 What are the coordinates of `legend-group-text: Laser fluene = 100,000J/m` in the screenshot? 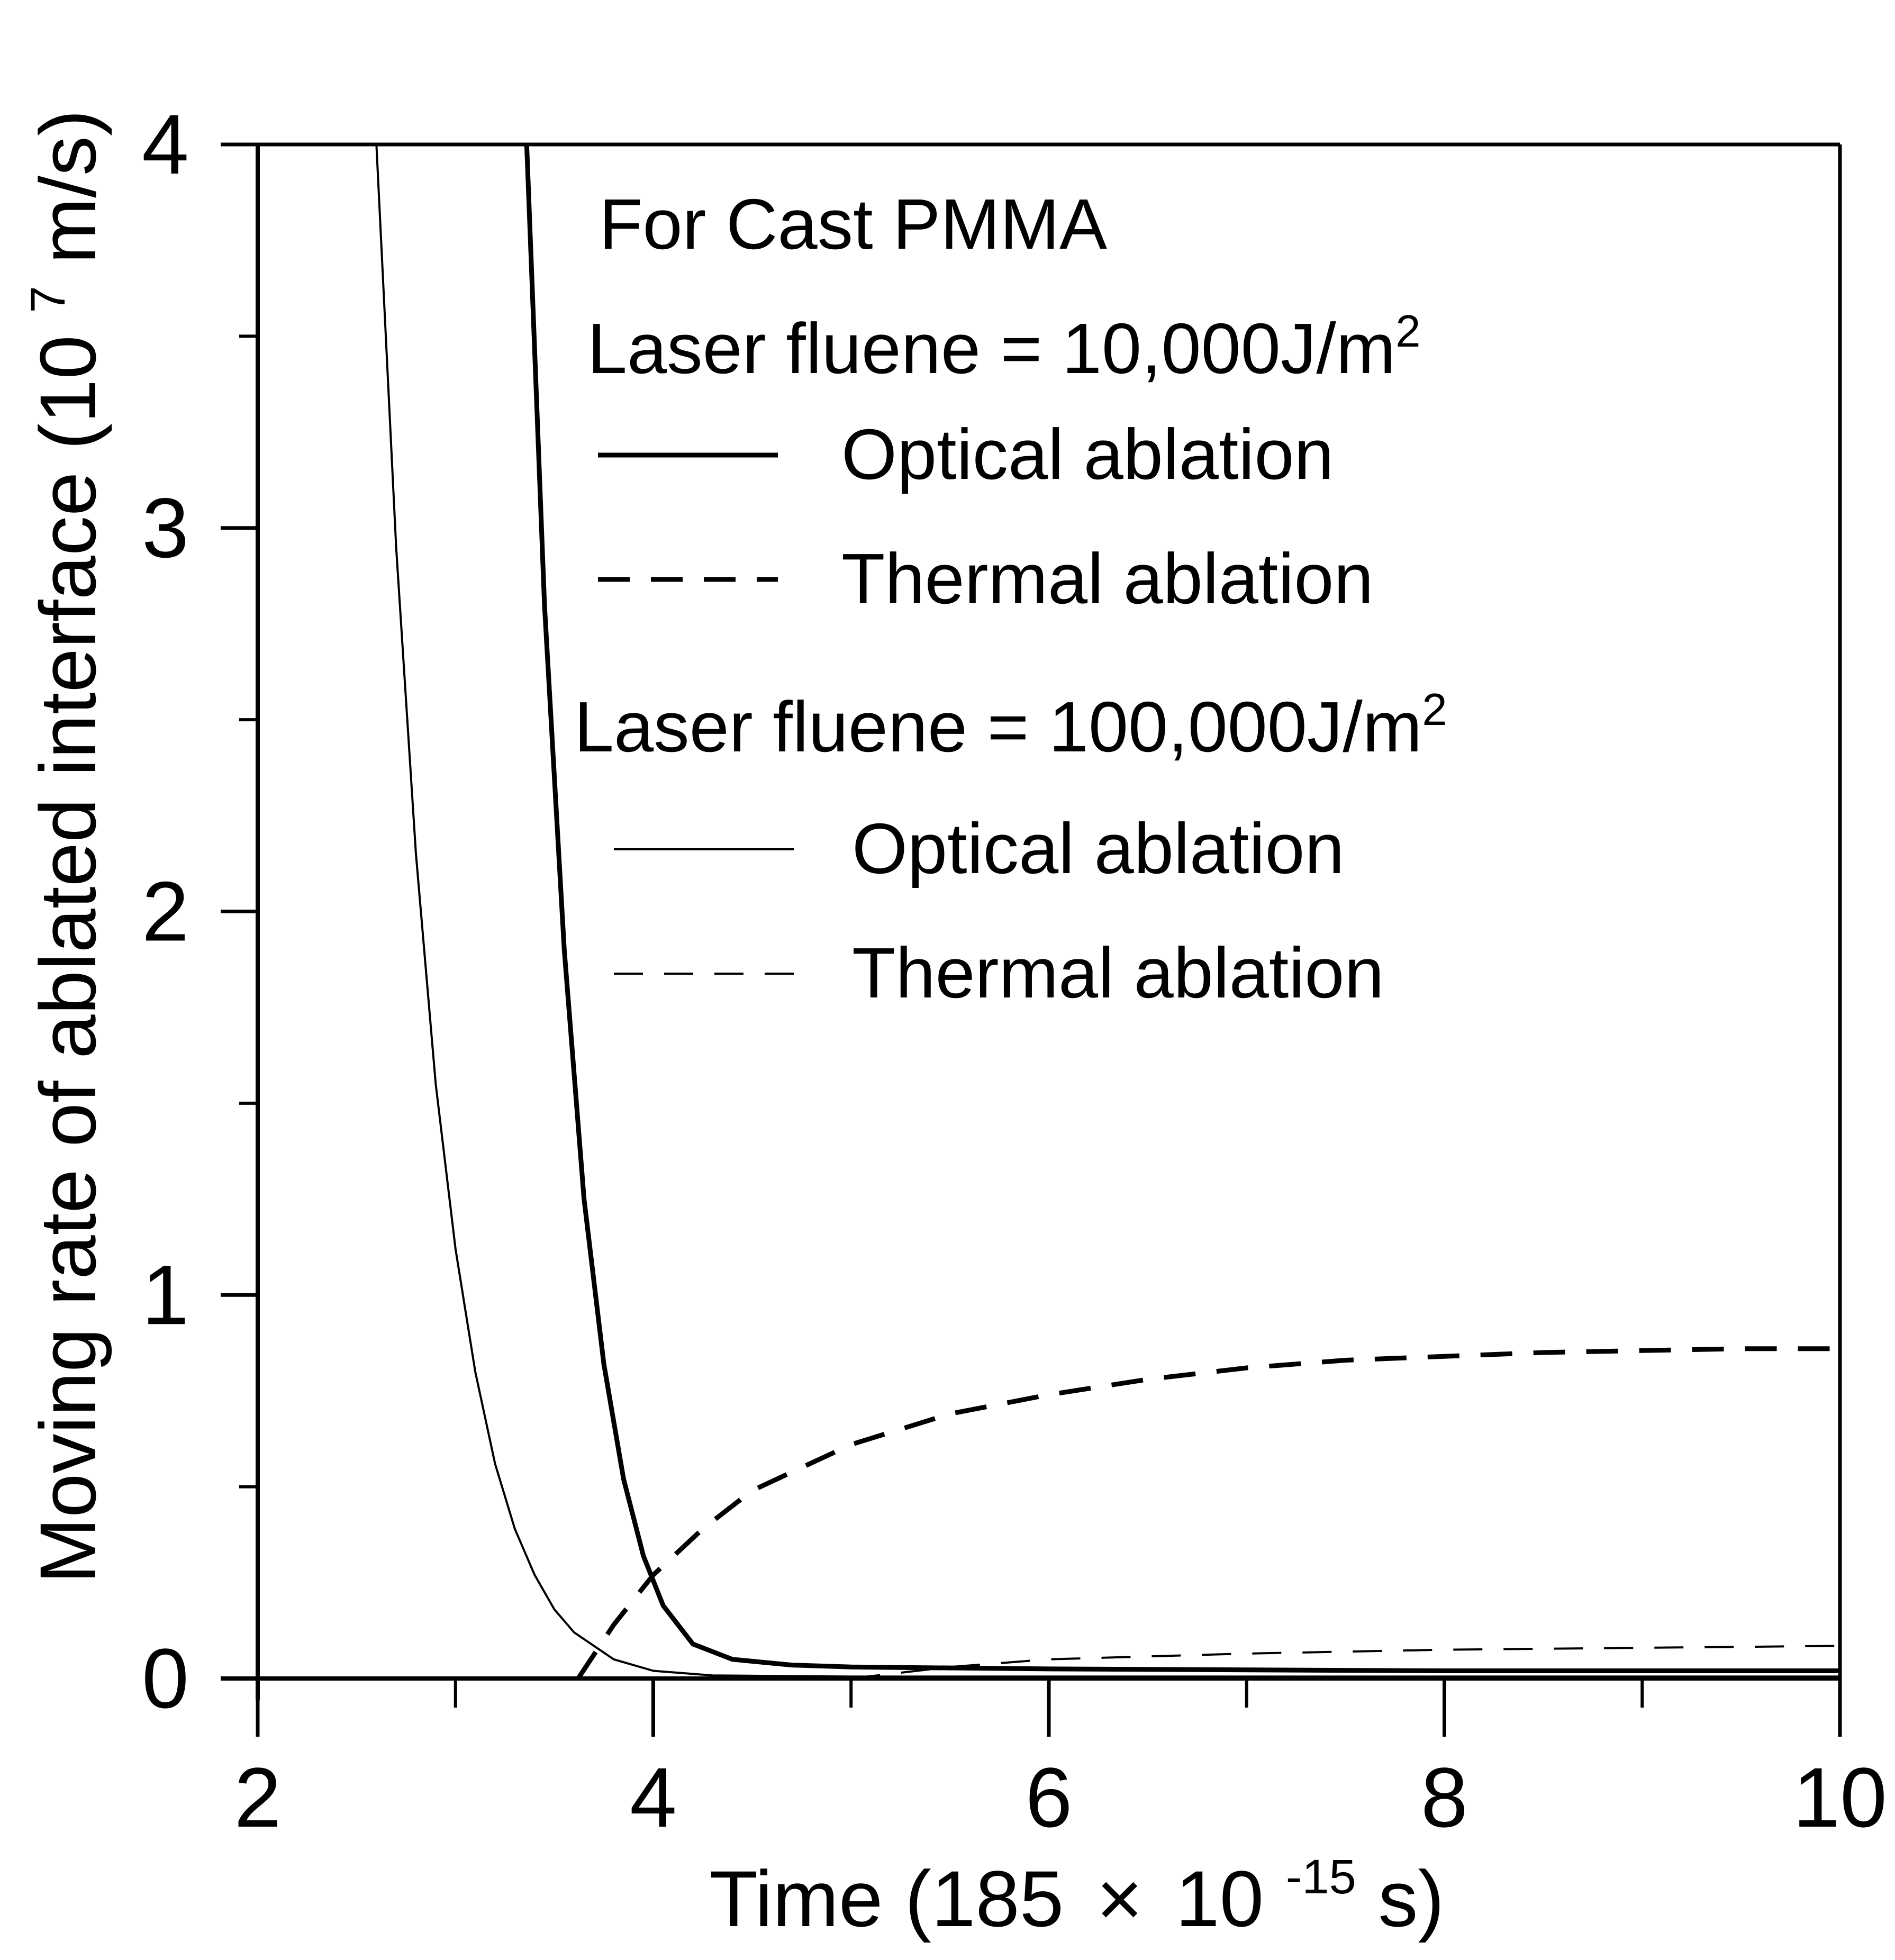 It's located at (998, 727).